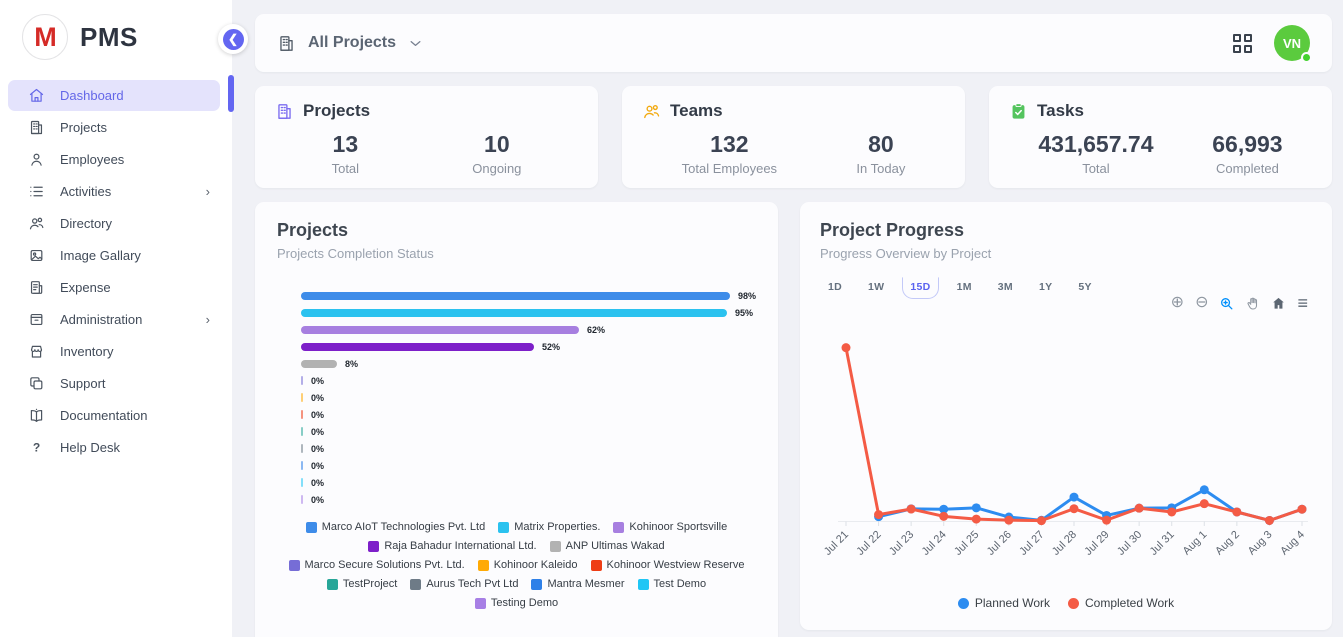  What do you see at coordinates (1226, 303) in the screenshot?
I see `selection-zoom-icon` at bounding box center [1226, 303].